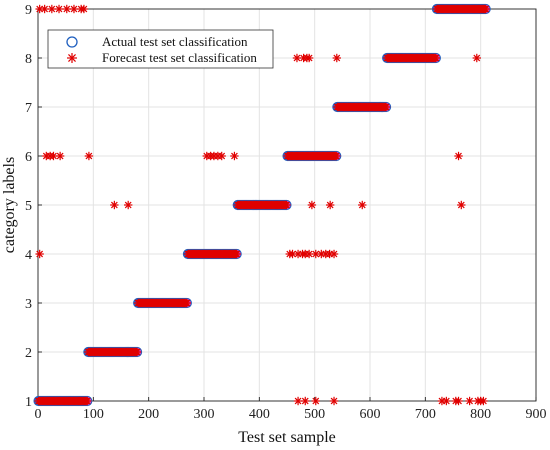  I want to click on legend-asterisk, so click(72, 58).